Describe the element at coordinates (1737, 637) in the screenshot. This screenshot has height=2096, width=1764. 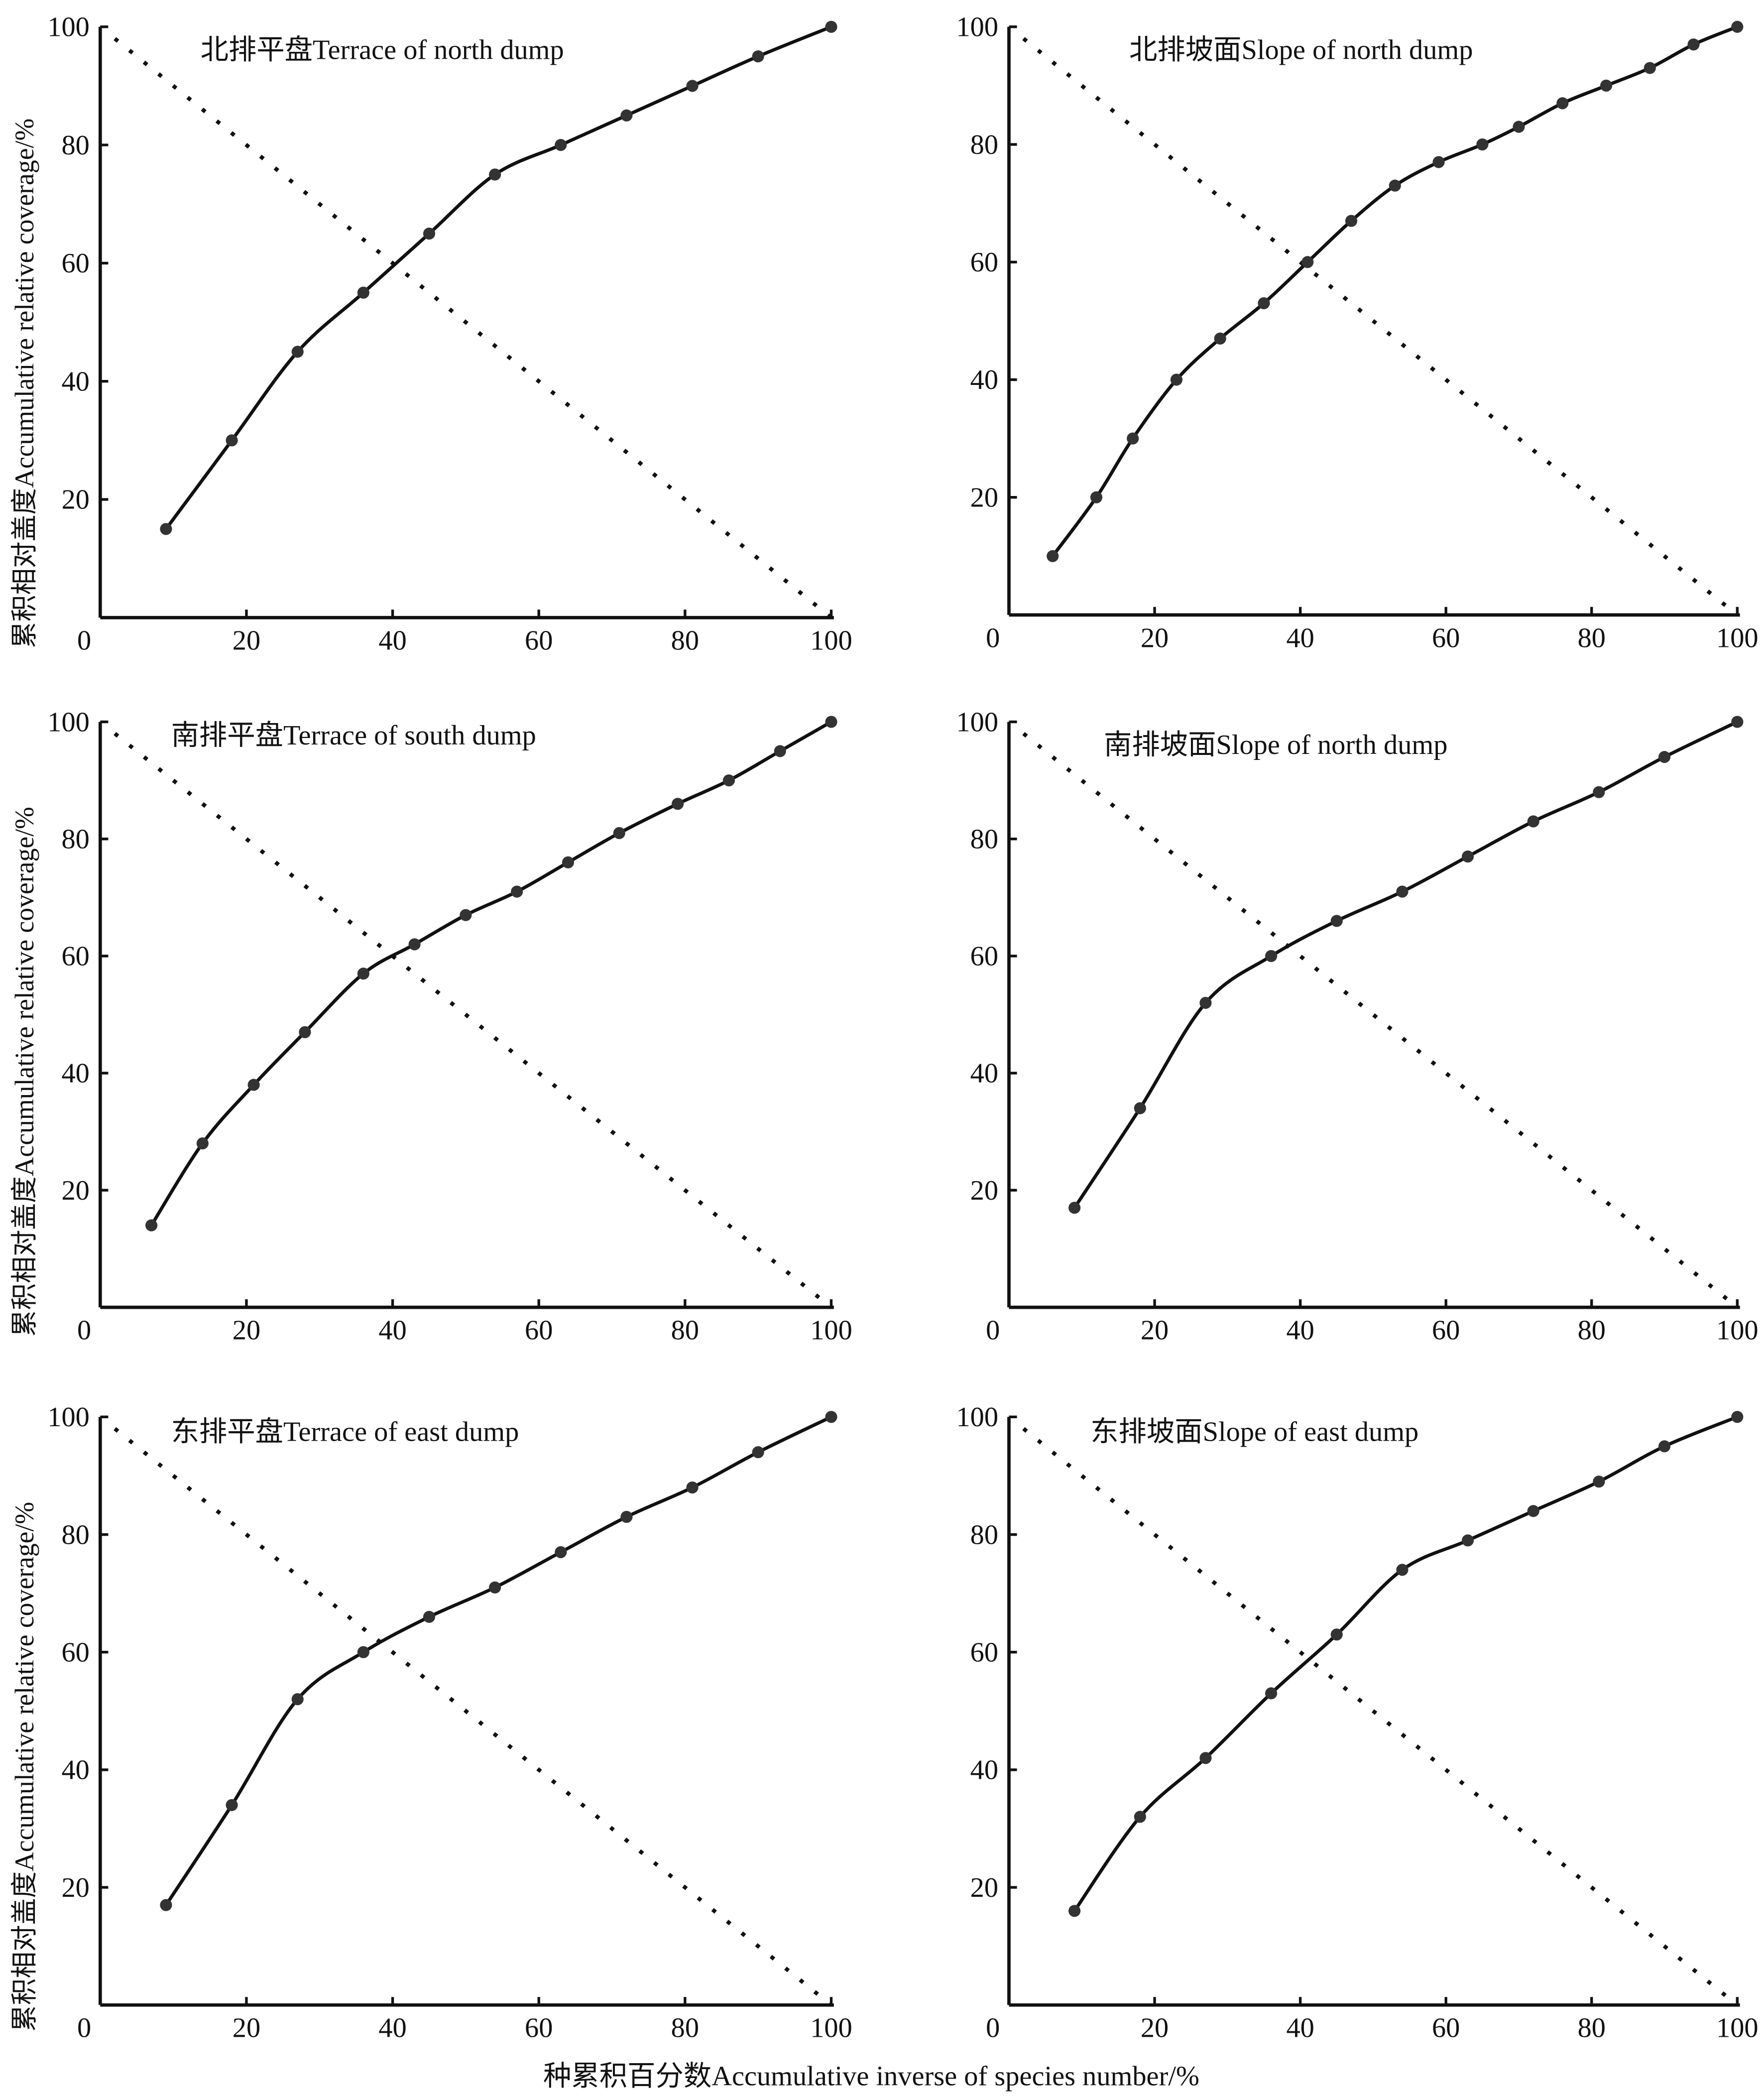
I see `x-tick-label: 100` at that location.